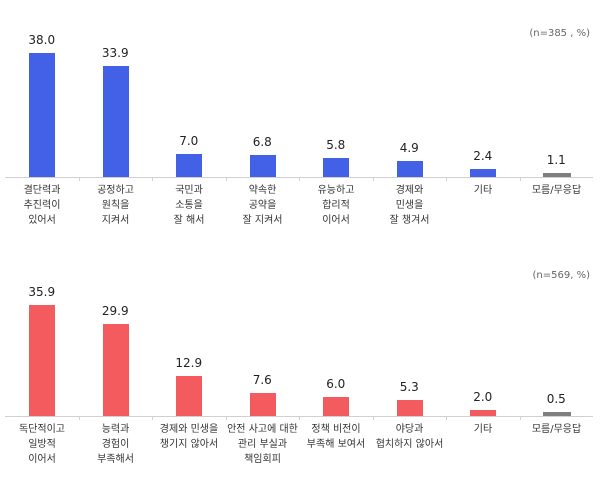 The height and width of the screenshot is (500, 600). I want to click on value-label: 7.0, so click(189, 141).